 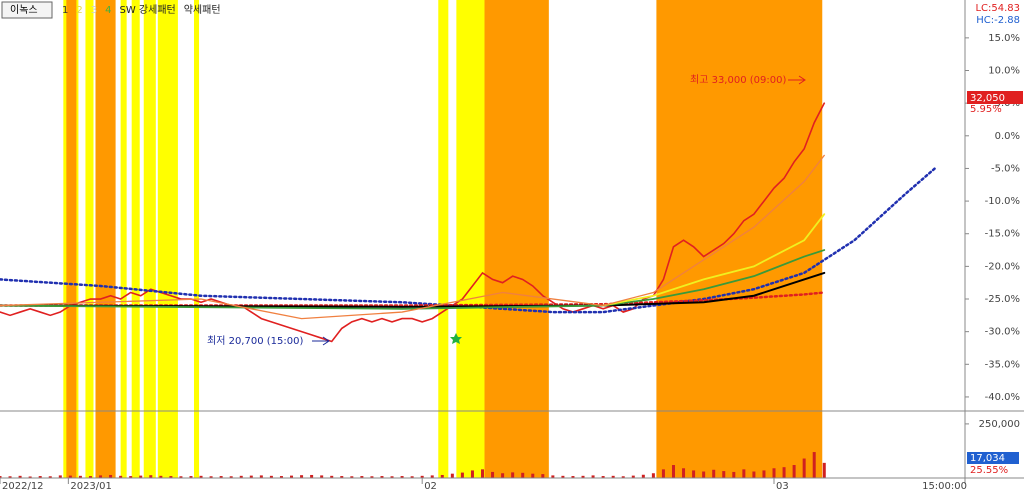 What do you see at coordinates (989, 470) in the screenshot?
I see `volume-pct: 25.55%` at bounding box center [989, 470].